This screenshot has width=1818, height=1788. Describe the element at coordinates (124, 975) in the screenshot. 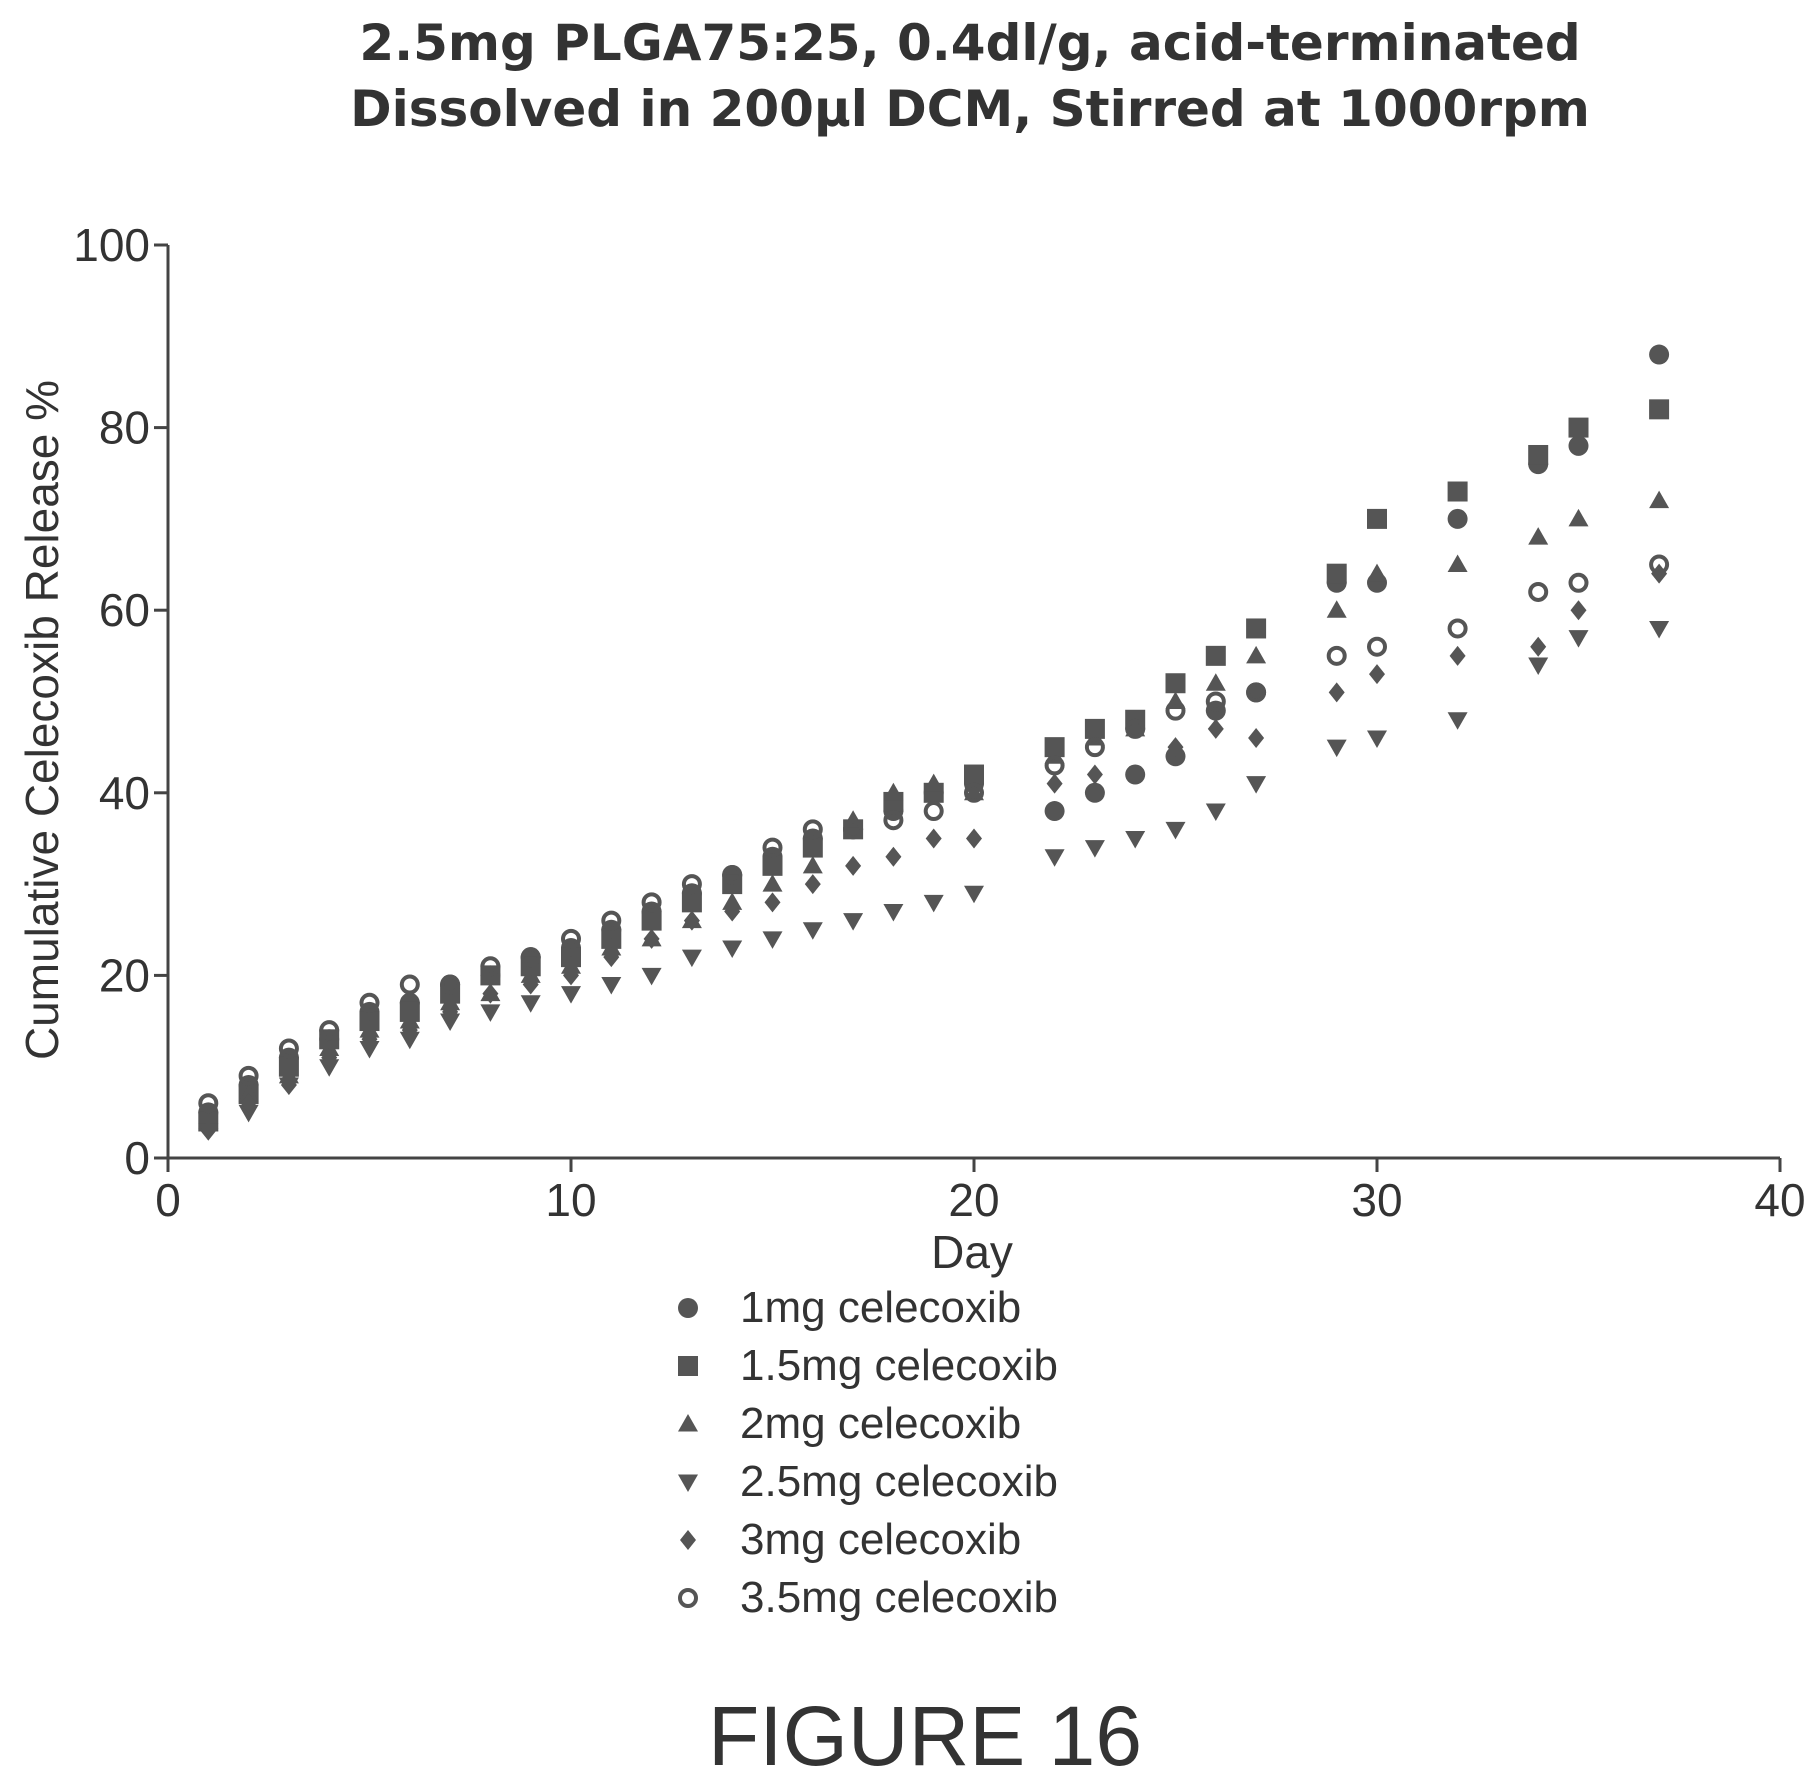

I see `y-tick-label: 20` at that location.